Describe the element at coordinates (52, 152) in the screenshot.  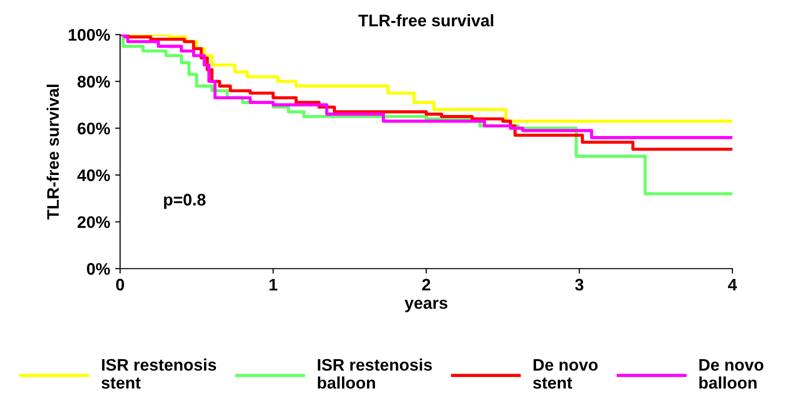
I see `y-axis-title: TLR-free survival` at that location.